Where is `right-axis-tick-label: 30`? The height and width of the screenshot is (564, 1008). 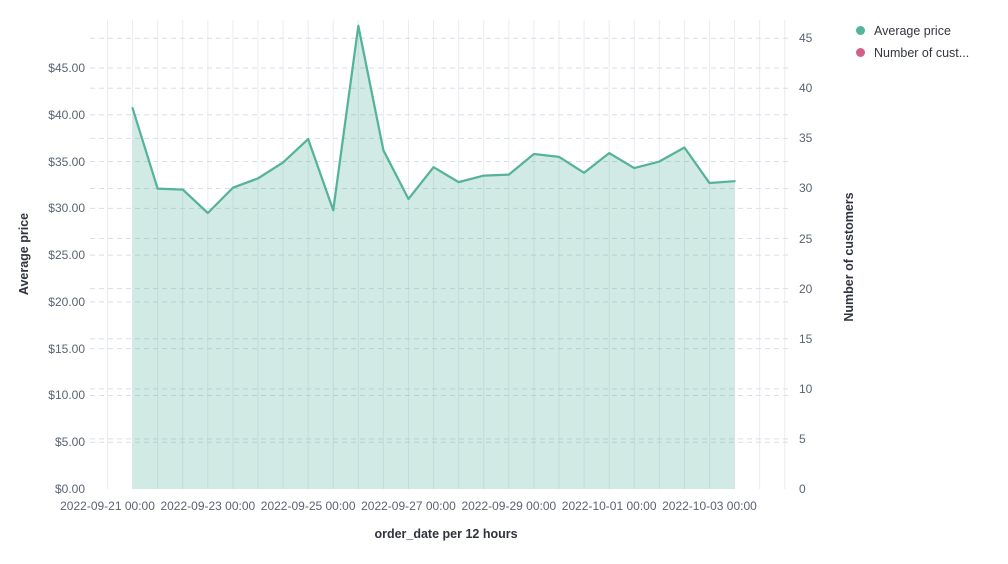 right-axis-tick-label: 30 is located at coordinates (806, 188).